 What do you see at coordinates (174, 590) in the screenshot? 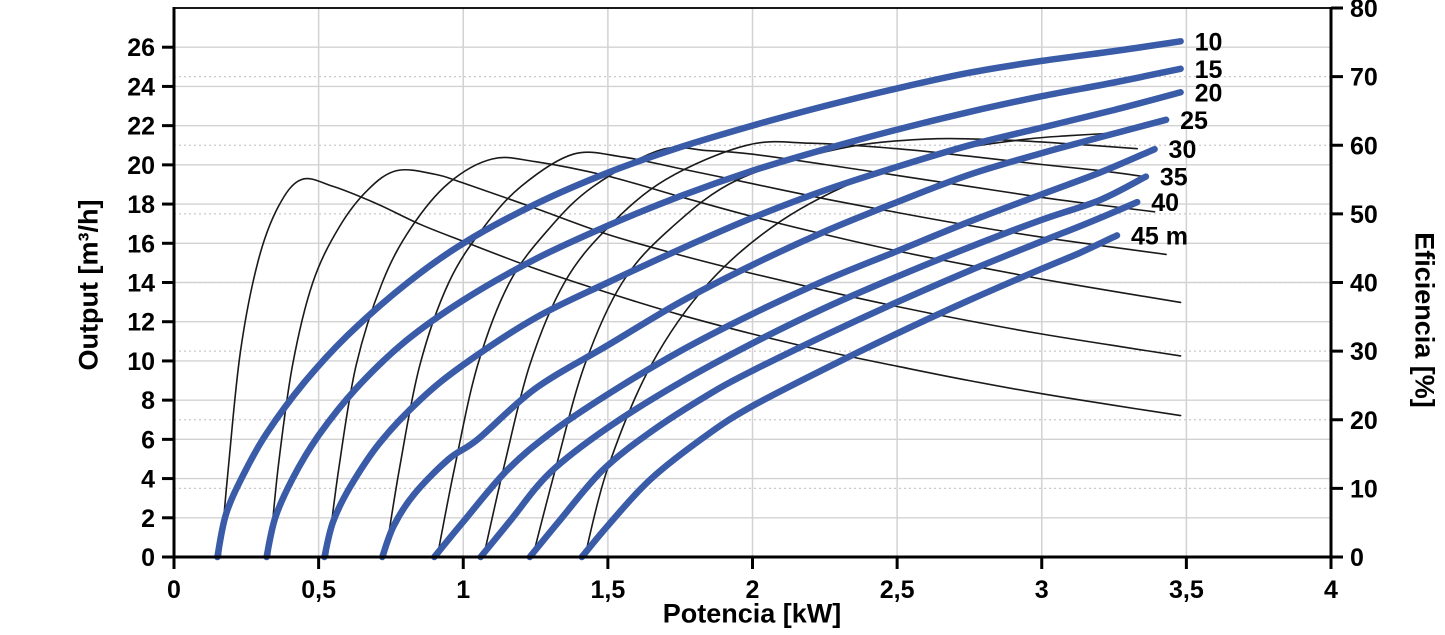
I see `x-tick-label-0: 0` at bounding box center [174, 590].